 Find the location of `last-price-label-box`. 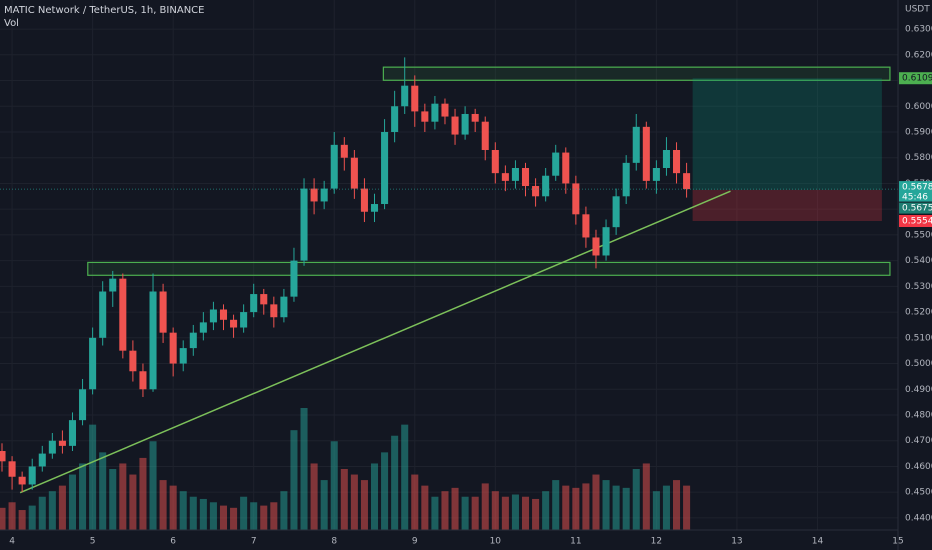

last-price-label-box is located at coordinates (915, 187).